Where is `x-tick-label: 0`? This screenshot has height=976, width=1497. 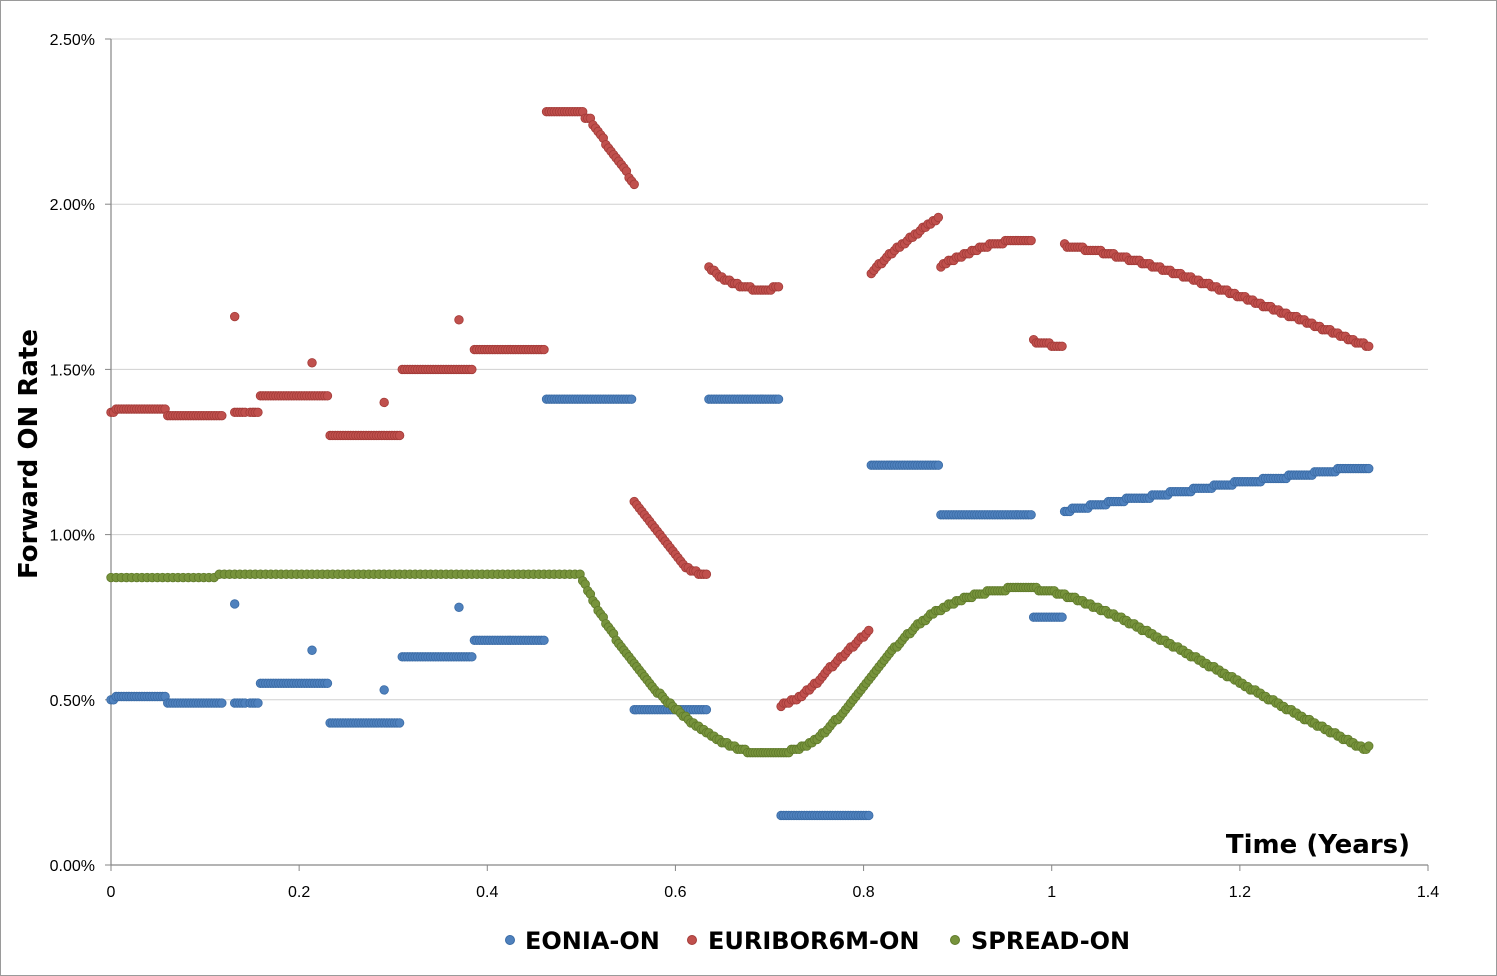 x-tick-label: 0 is located at coordinates (111, 892).